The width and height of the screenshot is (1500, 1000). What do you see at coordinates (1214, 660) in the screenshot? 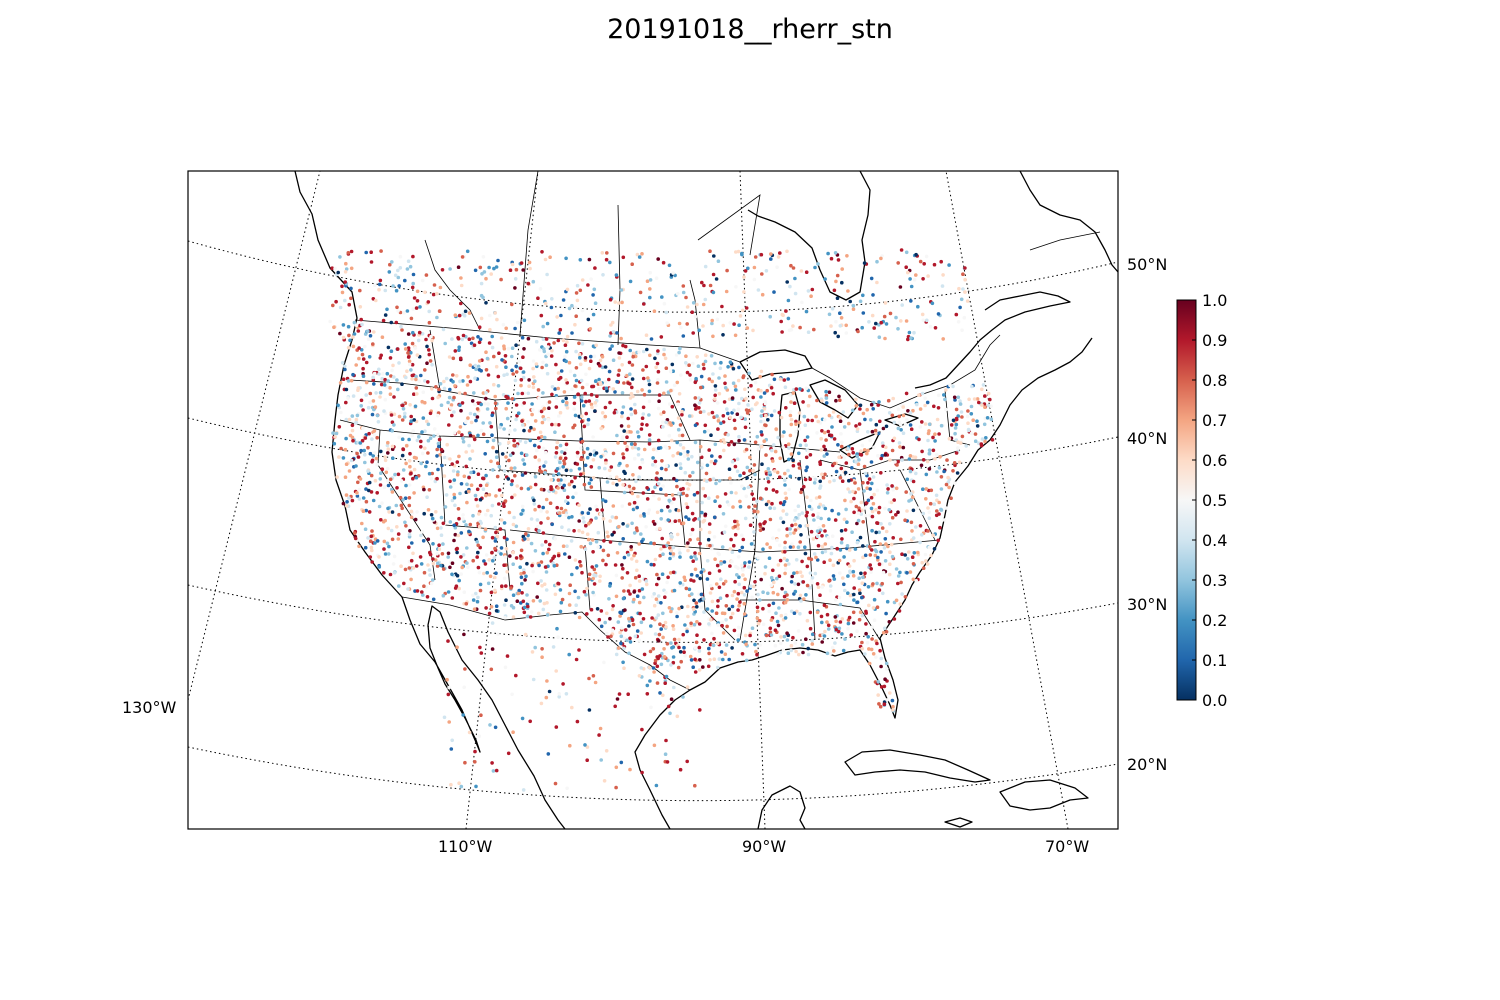
I see `colorbar-tick-label: 0.1` at bounding box center [1214, 660].